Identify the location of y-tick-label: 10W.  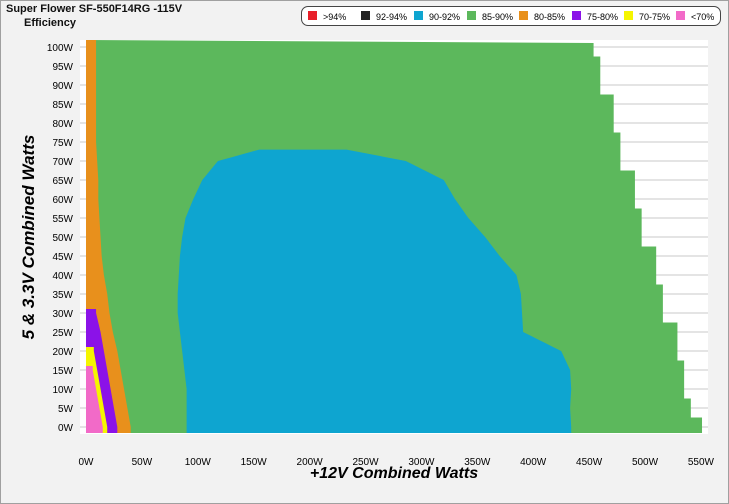
(62, 390).